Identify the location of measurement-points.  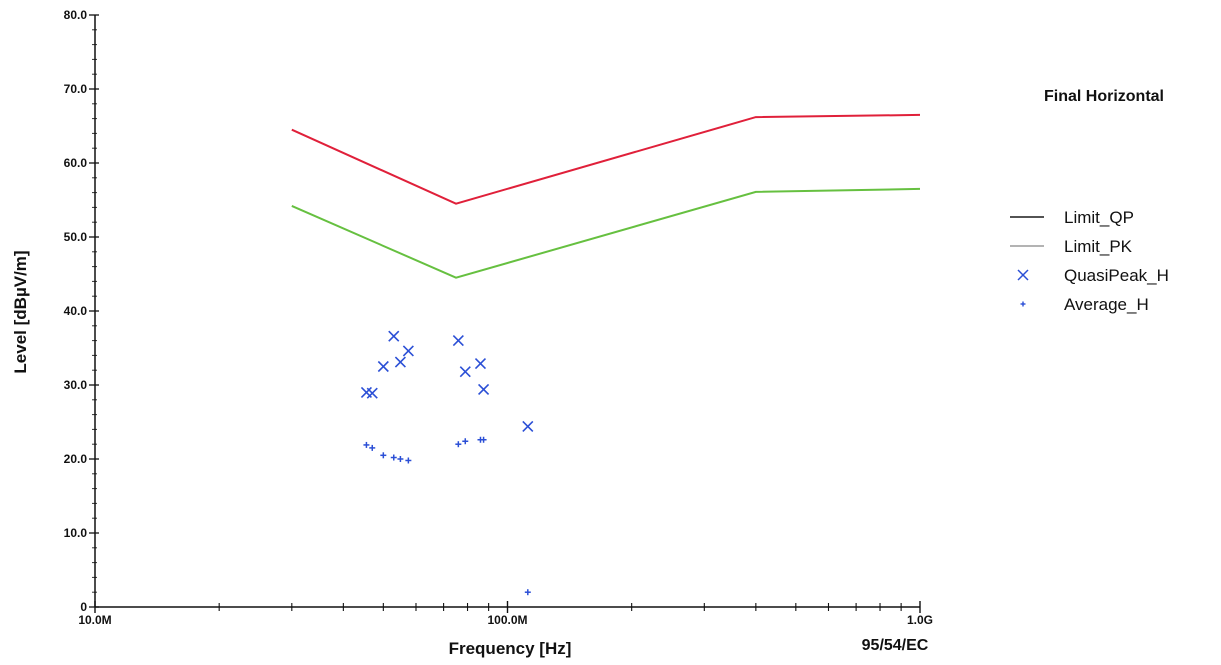
(447, 463).